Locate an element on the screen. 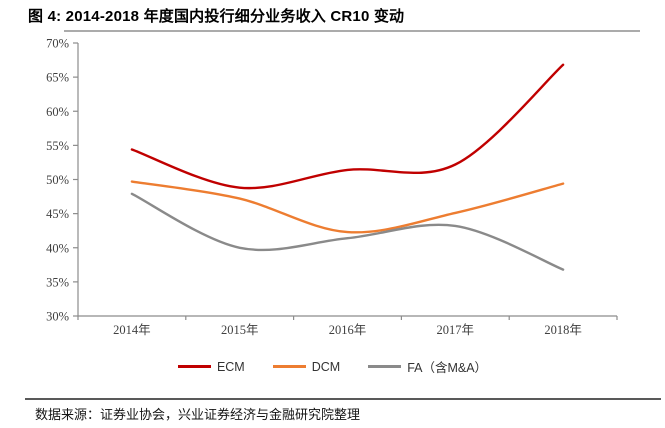  legend-item-ecm: ECM is located at coordinates (211, 366).